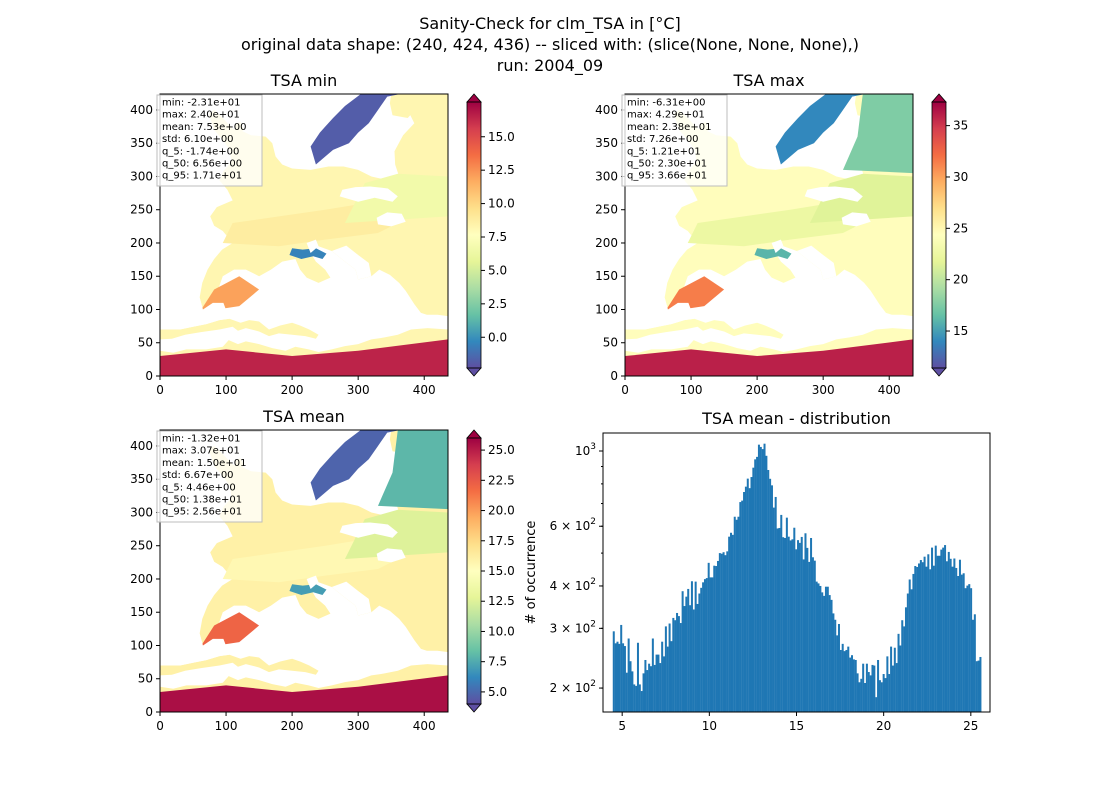 Image resolution: width=1100 pixels, height=800 pixels. What do you see at coordinates (614, 376) in the screenshot?
I see `y-tick-label: 0` at bounding box center [614, 376].